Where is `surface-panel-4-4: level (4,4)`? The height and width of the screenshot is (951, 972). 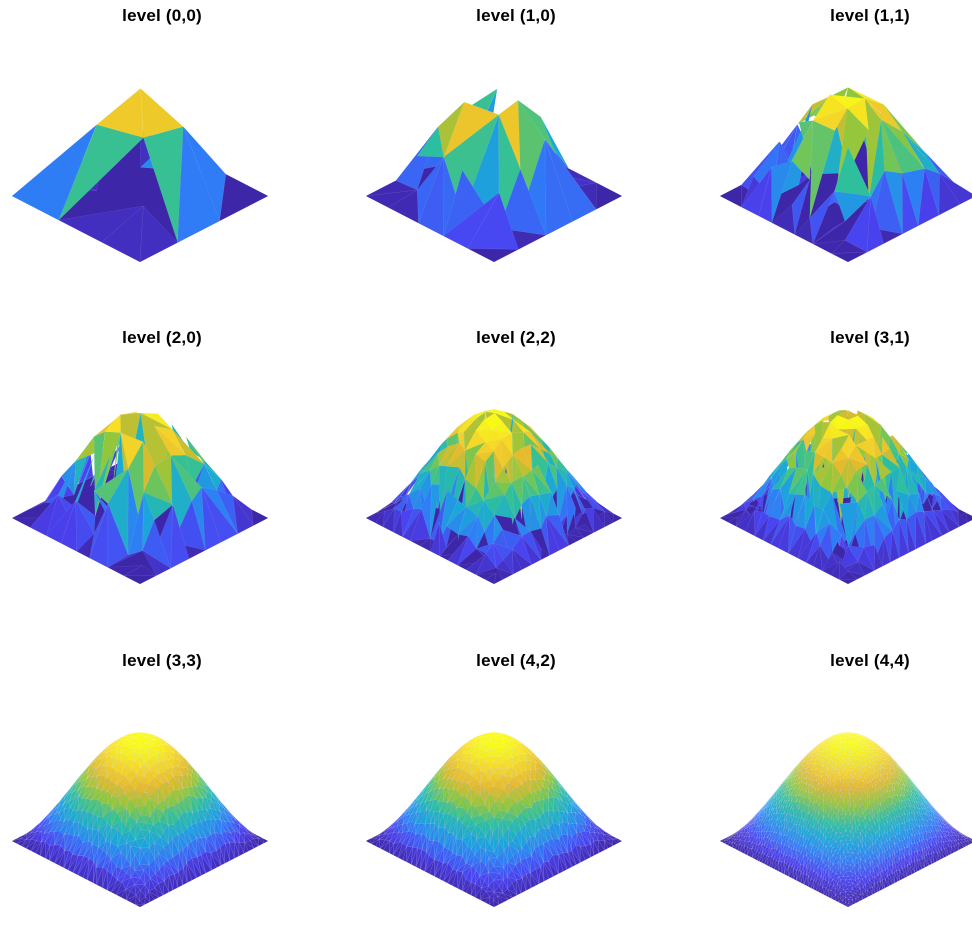 surface-panel-4-4: level (4,4) is located at coordinates (840, 798).